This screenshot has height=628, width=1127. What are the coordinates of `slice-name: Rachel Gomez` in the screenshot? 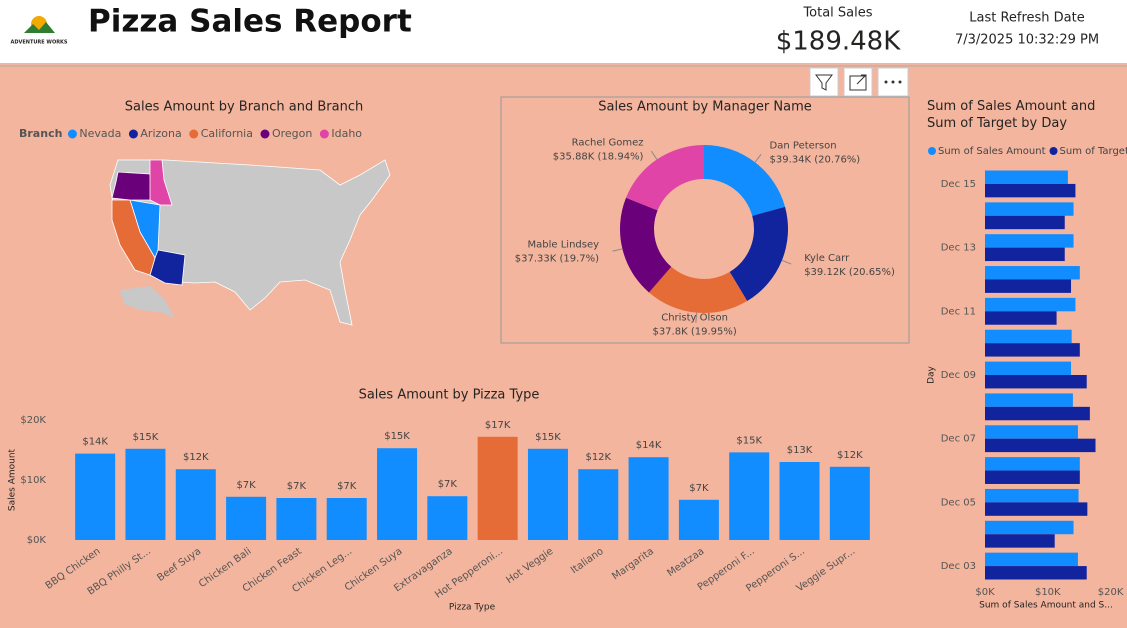 It's located at (608, 142).